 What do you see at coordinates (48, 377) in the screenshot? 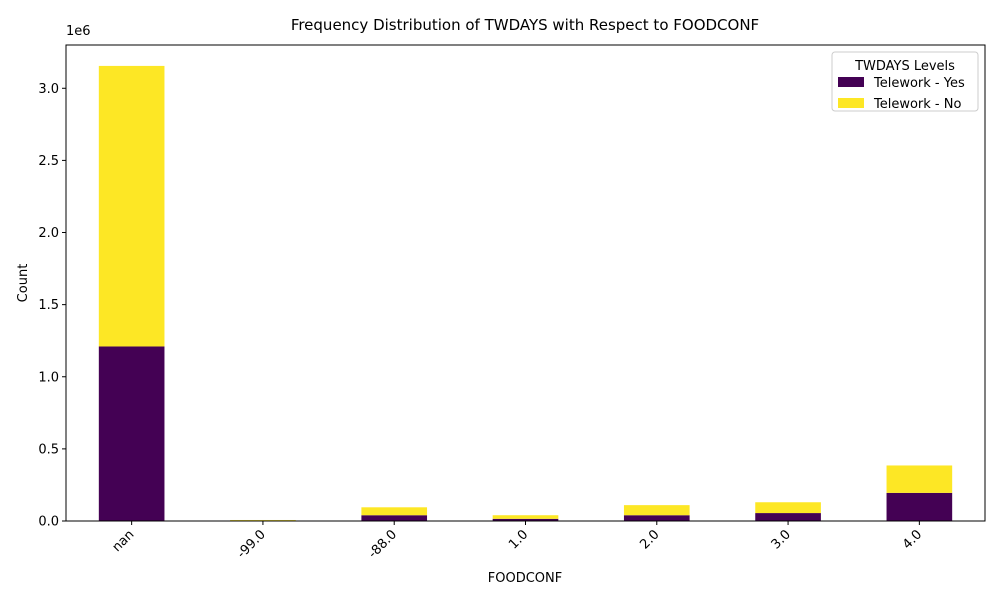
I see `y-tick-label: 1.0` at bounding box center [48, 377].